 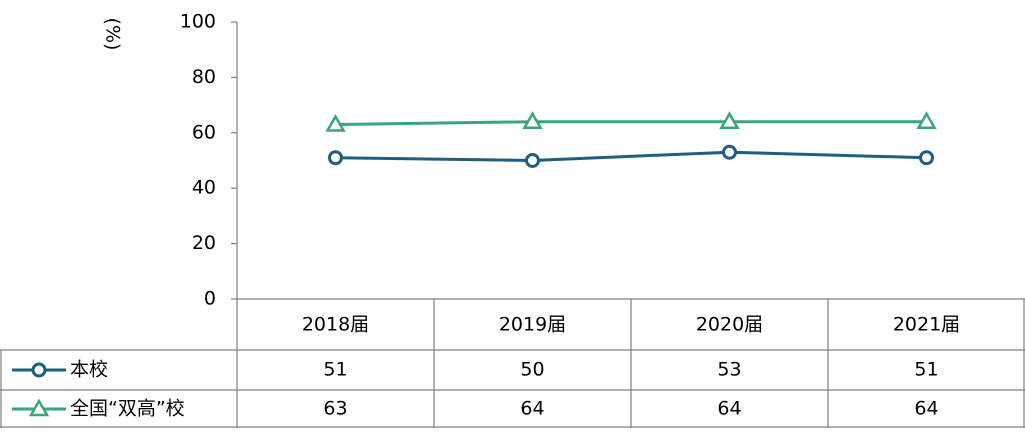 What do you see at coordinates (127, 409) in the screenshot?
I see `legend-label: 全国“双高”校` at bounding box center [127, 409].